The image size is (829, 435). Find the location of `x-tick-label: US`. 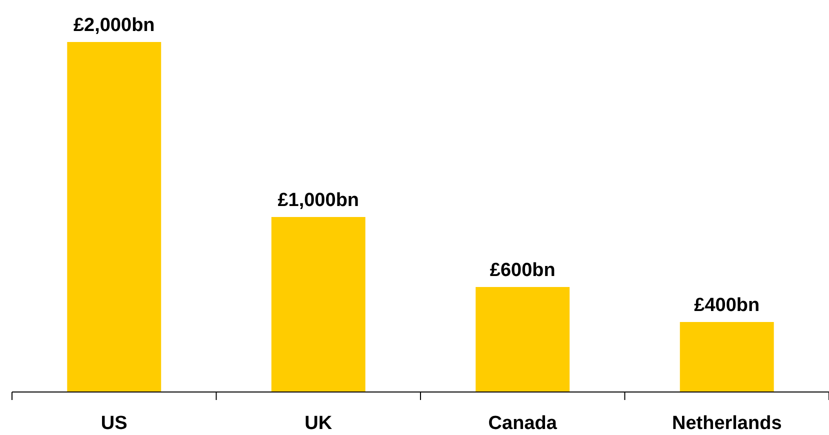

x-tick-label: US is located at coordinates (114, 423).